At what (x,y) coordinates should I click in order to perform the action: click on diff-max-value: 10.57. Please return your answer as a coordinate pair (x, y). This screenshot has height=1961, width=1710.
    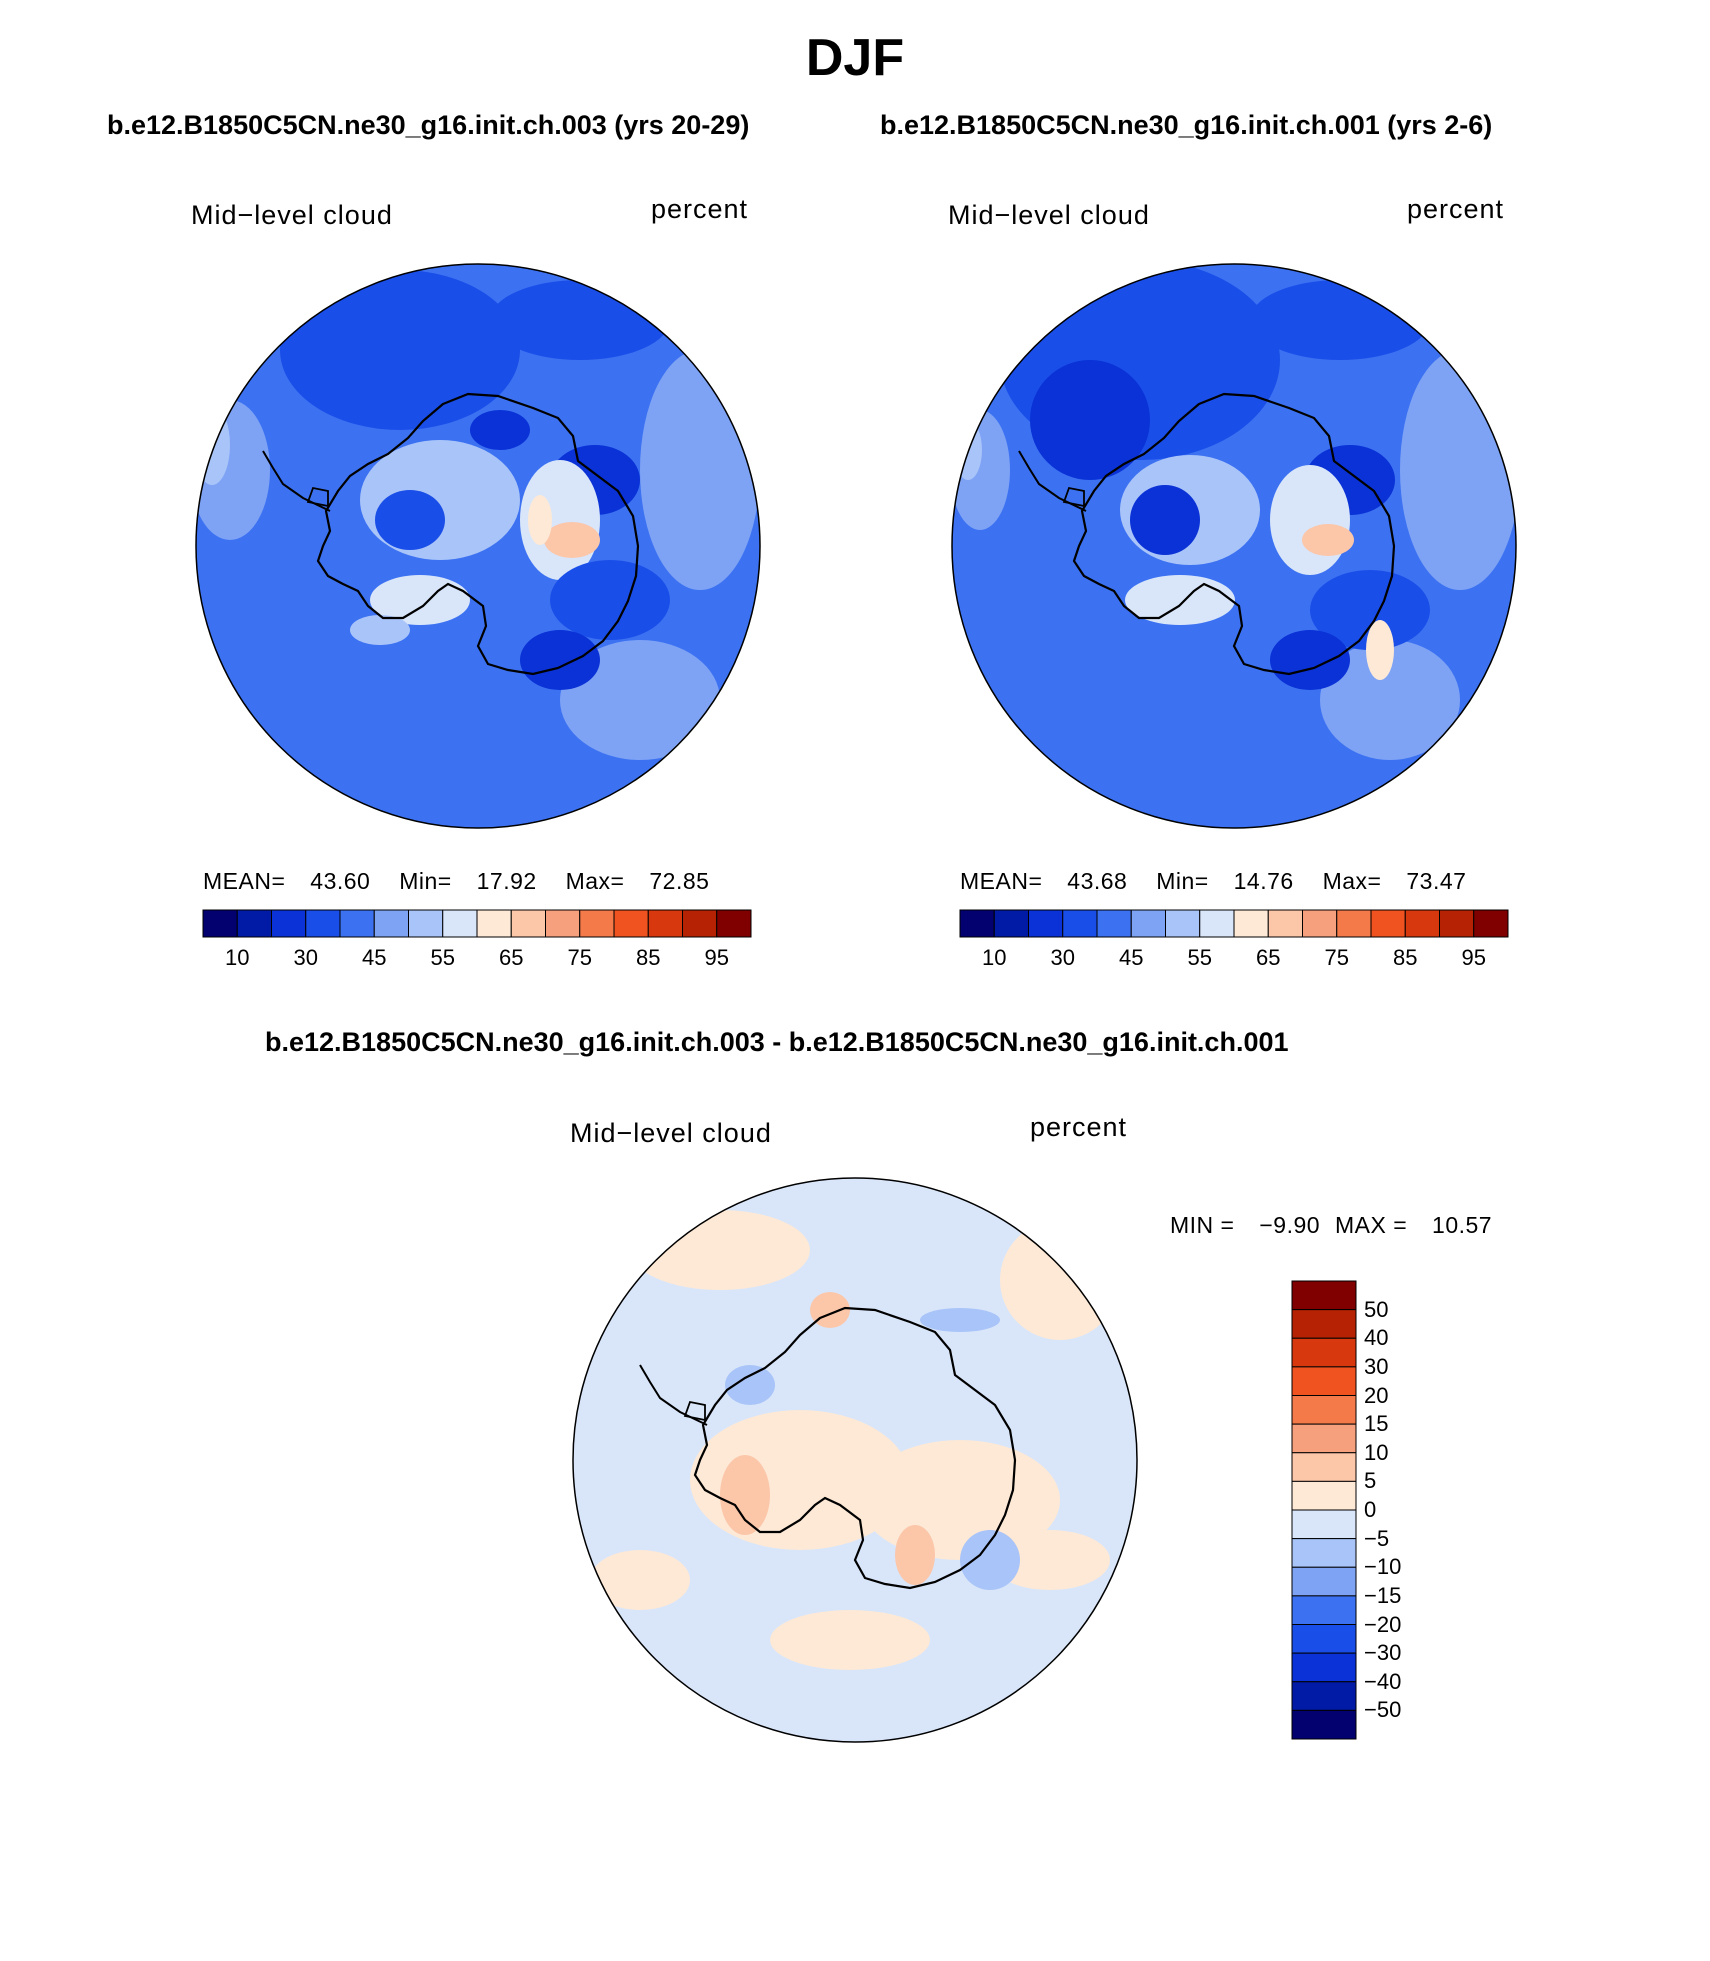
    Looking at the image, I should click on (1462, 1225).